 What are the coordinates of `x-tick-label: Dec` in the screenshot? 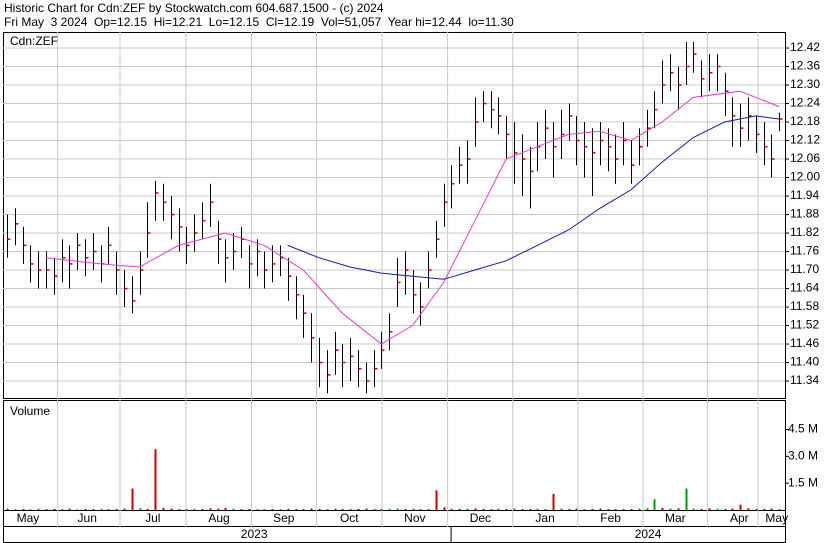 It's located at (480, 518).